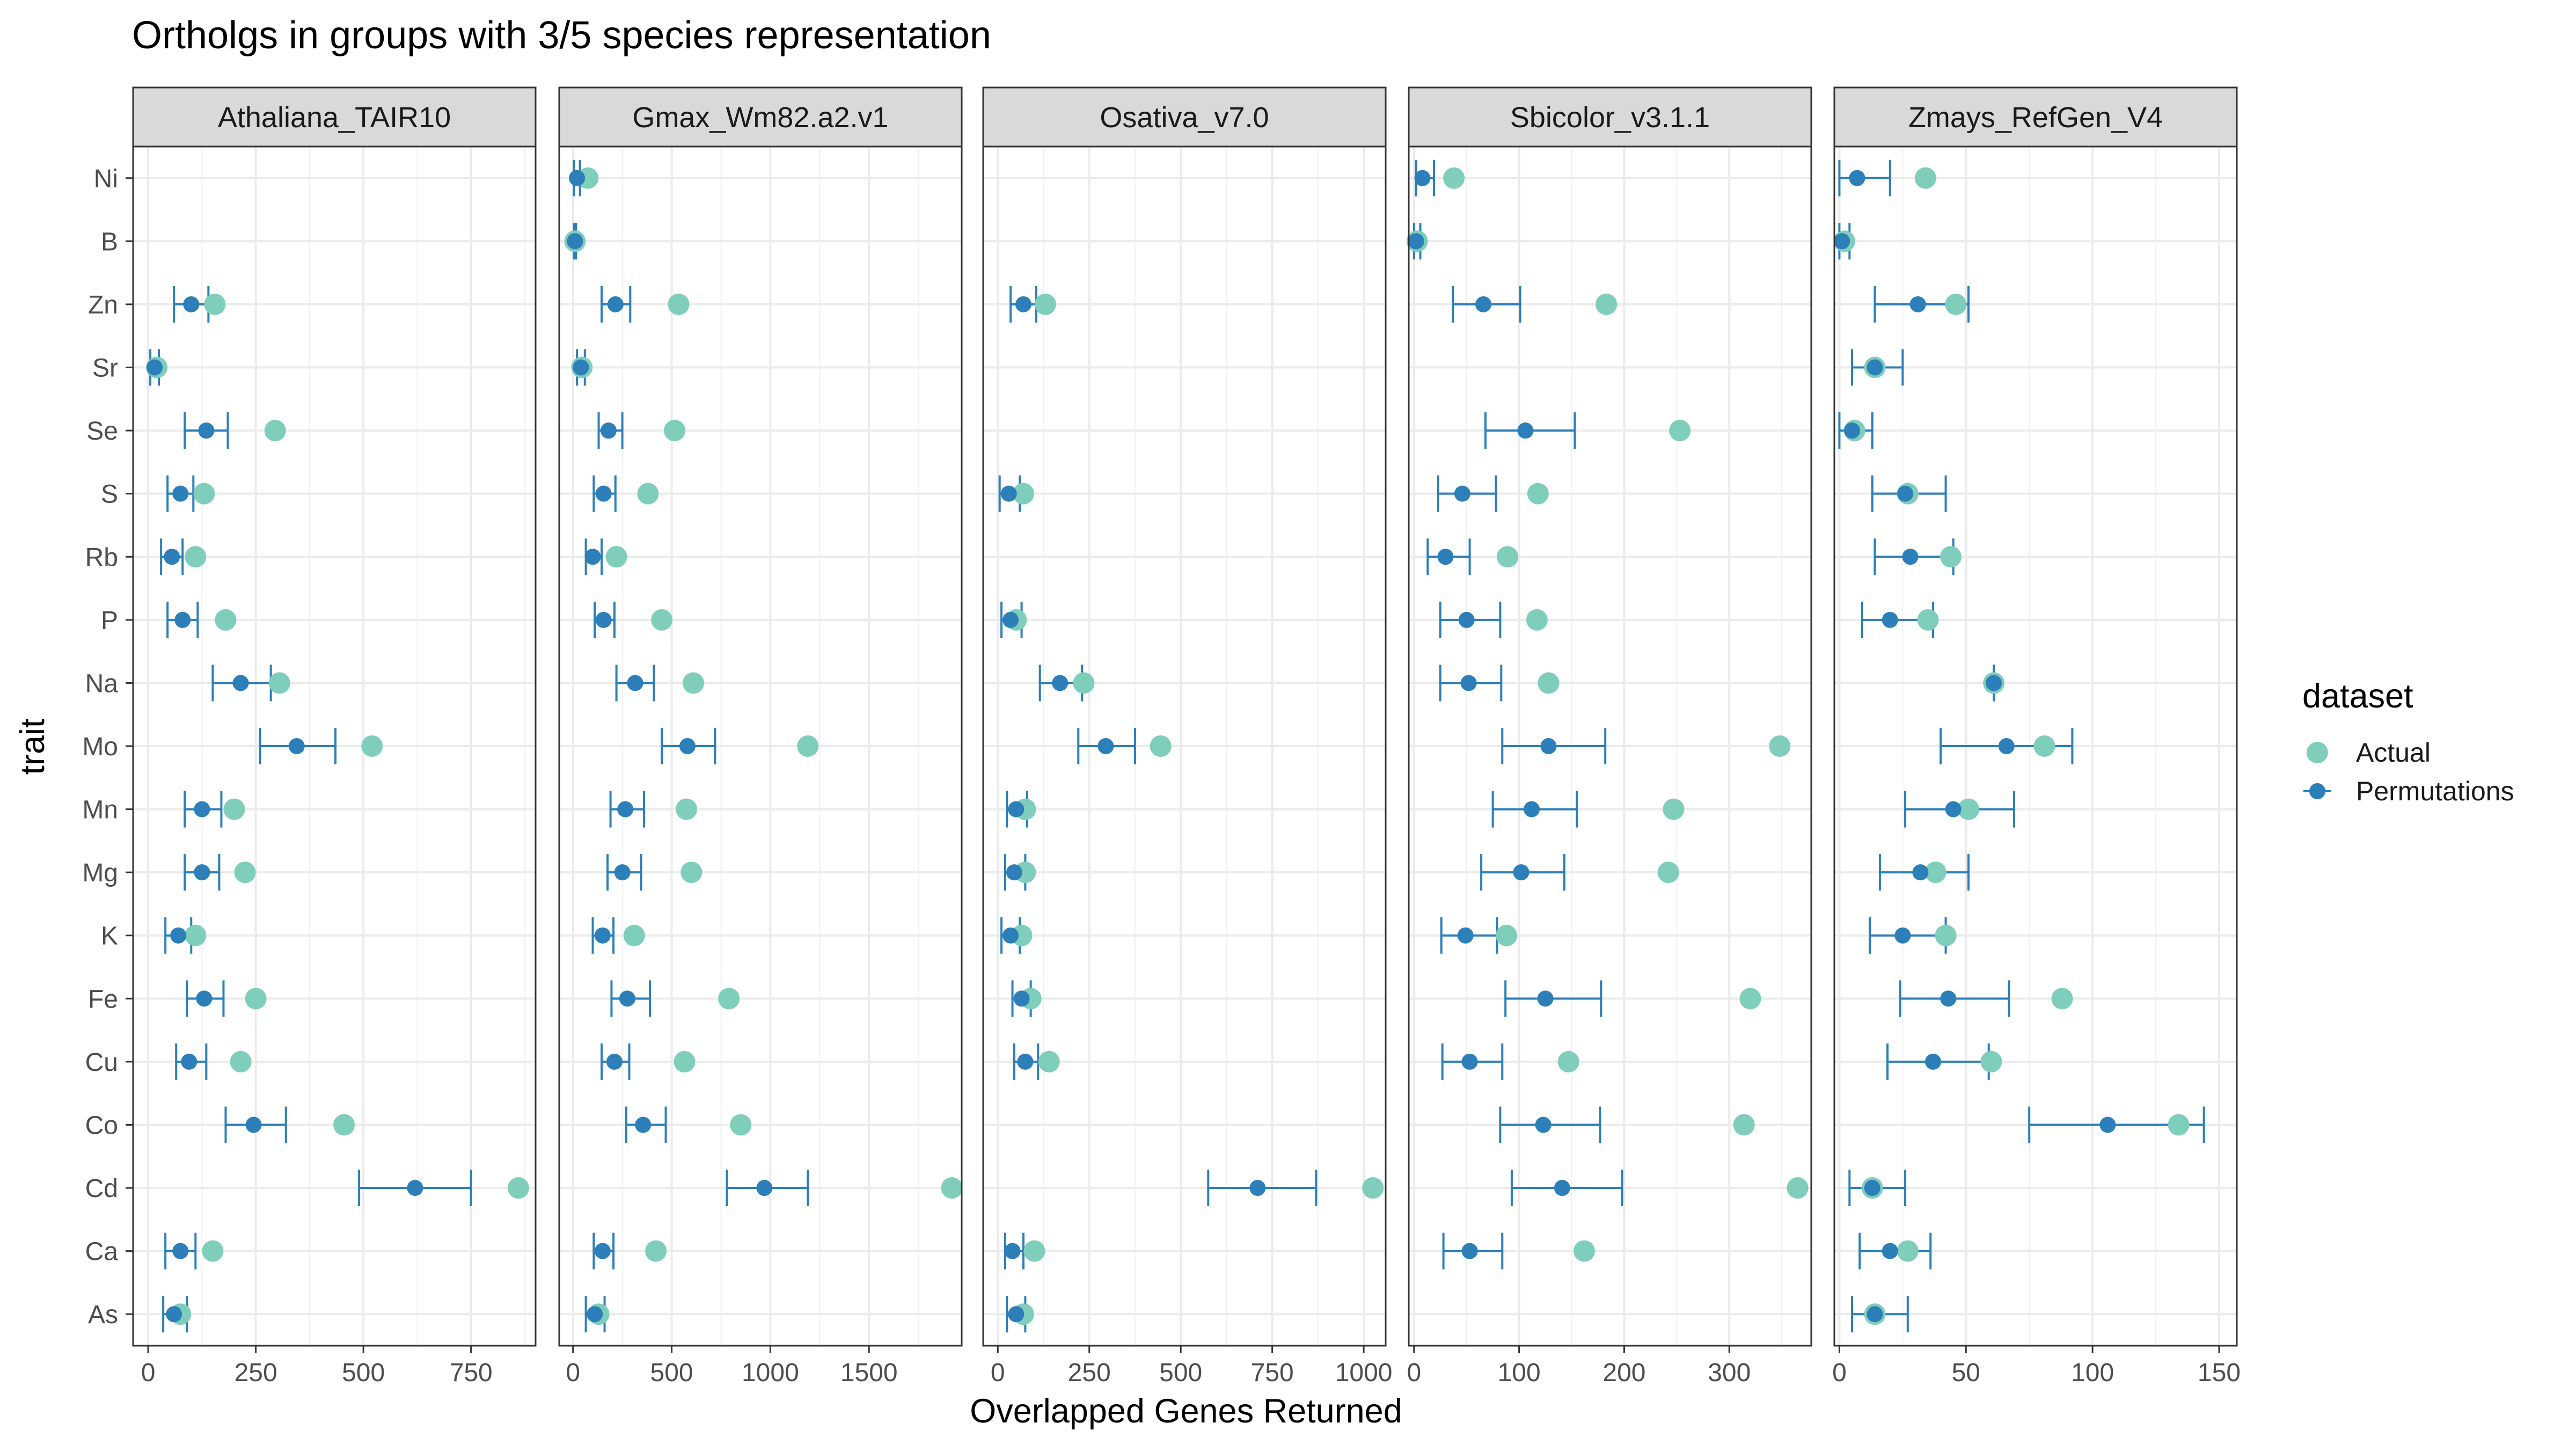 The width and height of the screenshot is (2576, 1452). Describe the element at coordinates (103, 999) in the screenshot. I see `y-tick-label: Fe` at that location.